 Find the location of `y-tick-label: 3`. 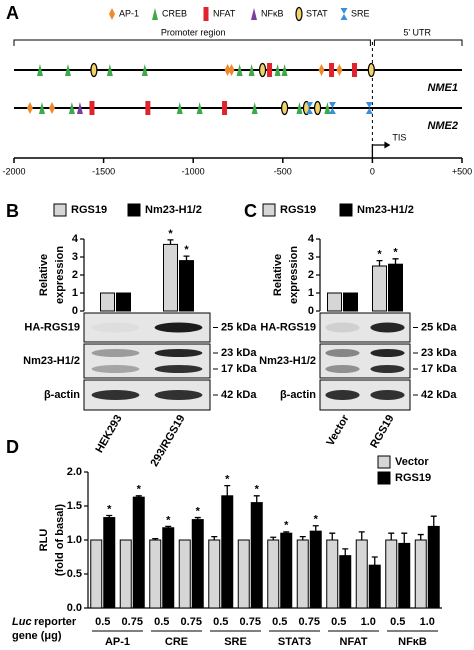

y-tick-label: 3 is located at coordinates (311, 257).